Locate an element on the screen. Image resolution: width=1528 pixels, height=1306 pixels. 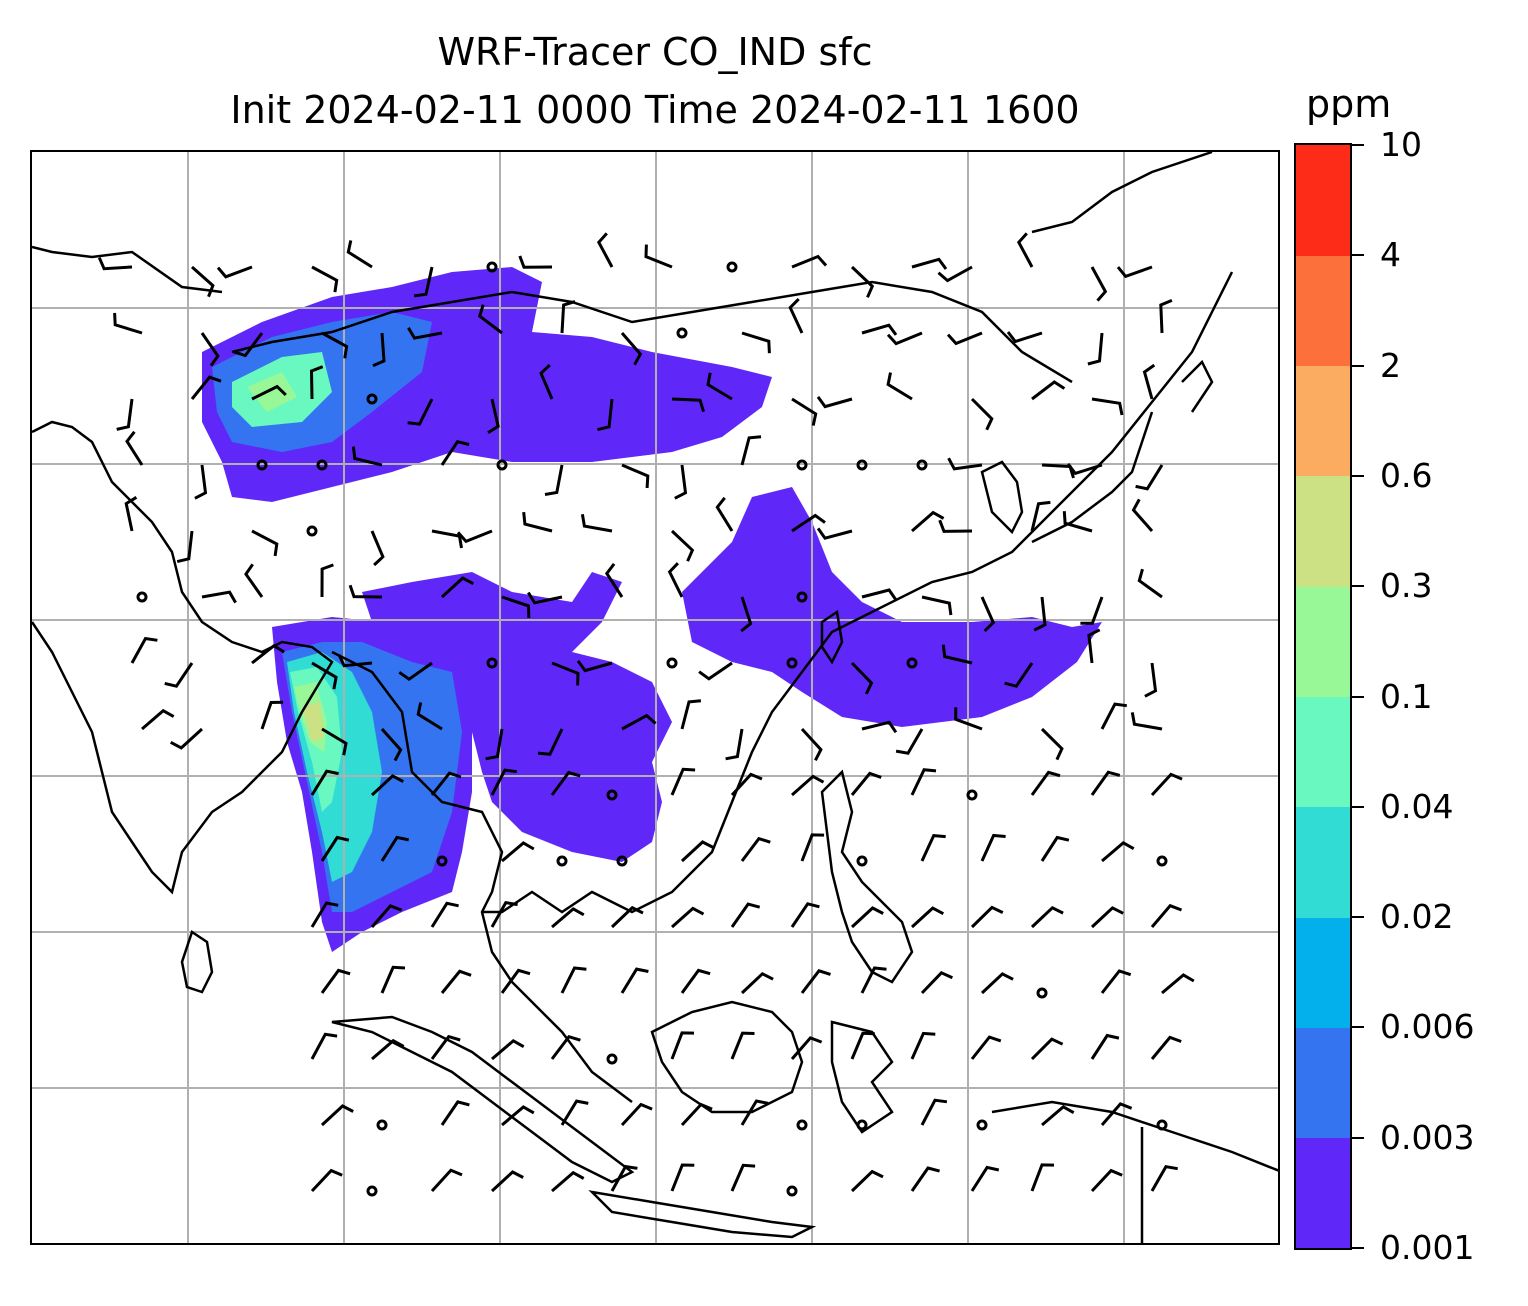
colorbar-tick-label: 2 is located at coordinates (1390, 365).